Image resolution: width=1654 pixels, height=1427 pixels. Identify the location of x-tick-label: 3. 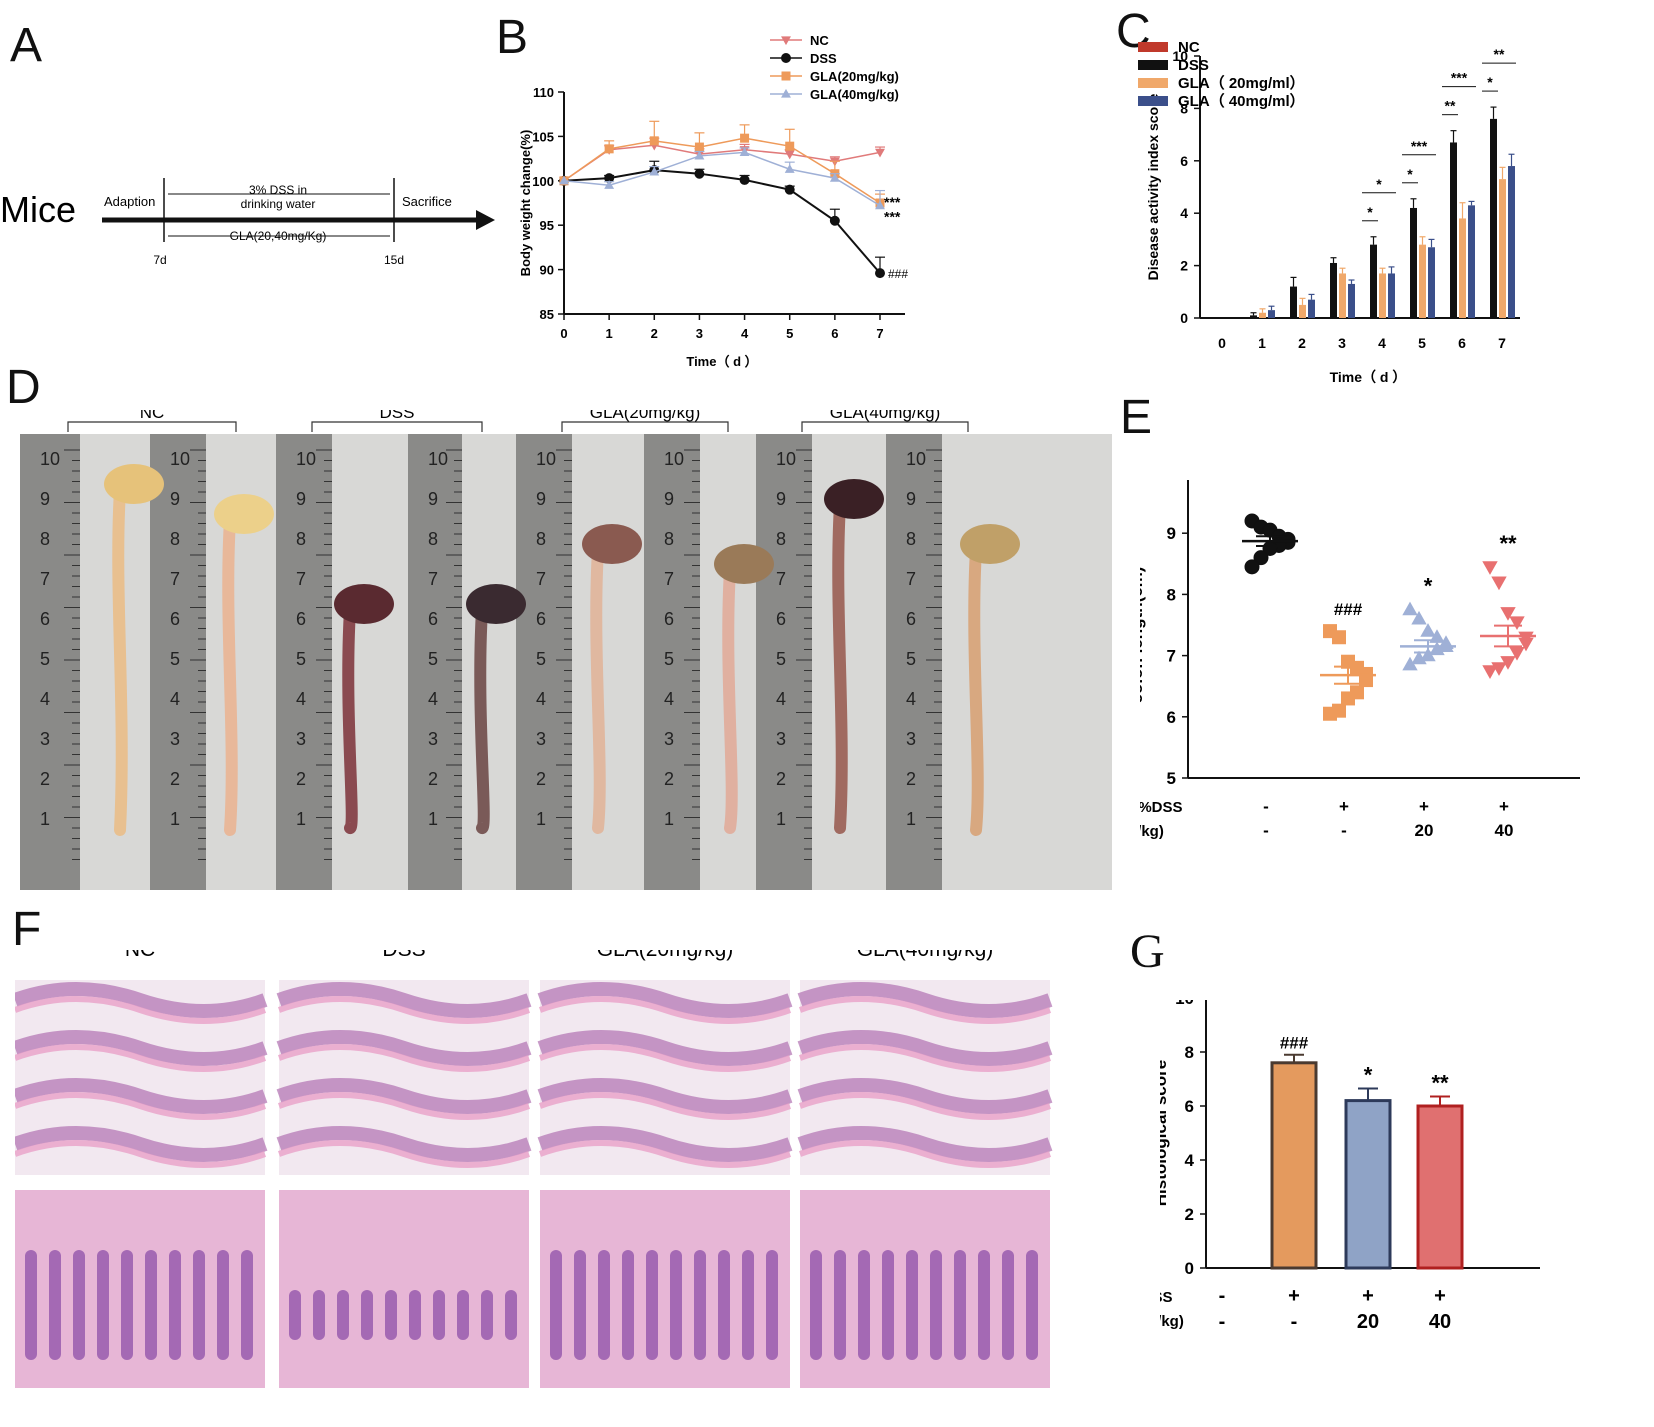
(1342, 343).